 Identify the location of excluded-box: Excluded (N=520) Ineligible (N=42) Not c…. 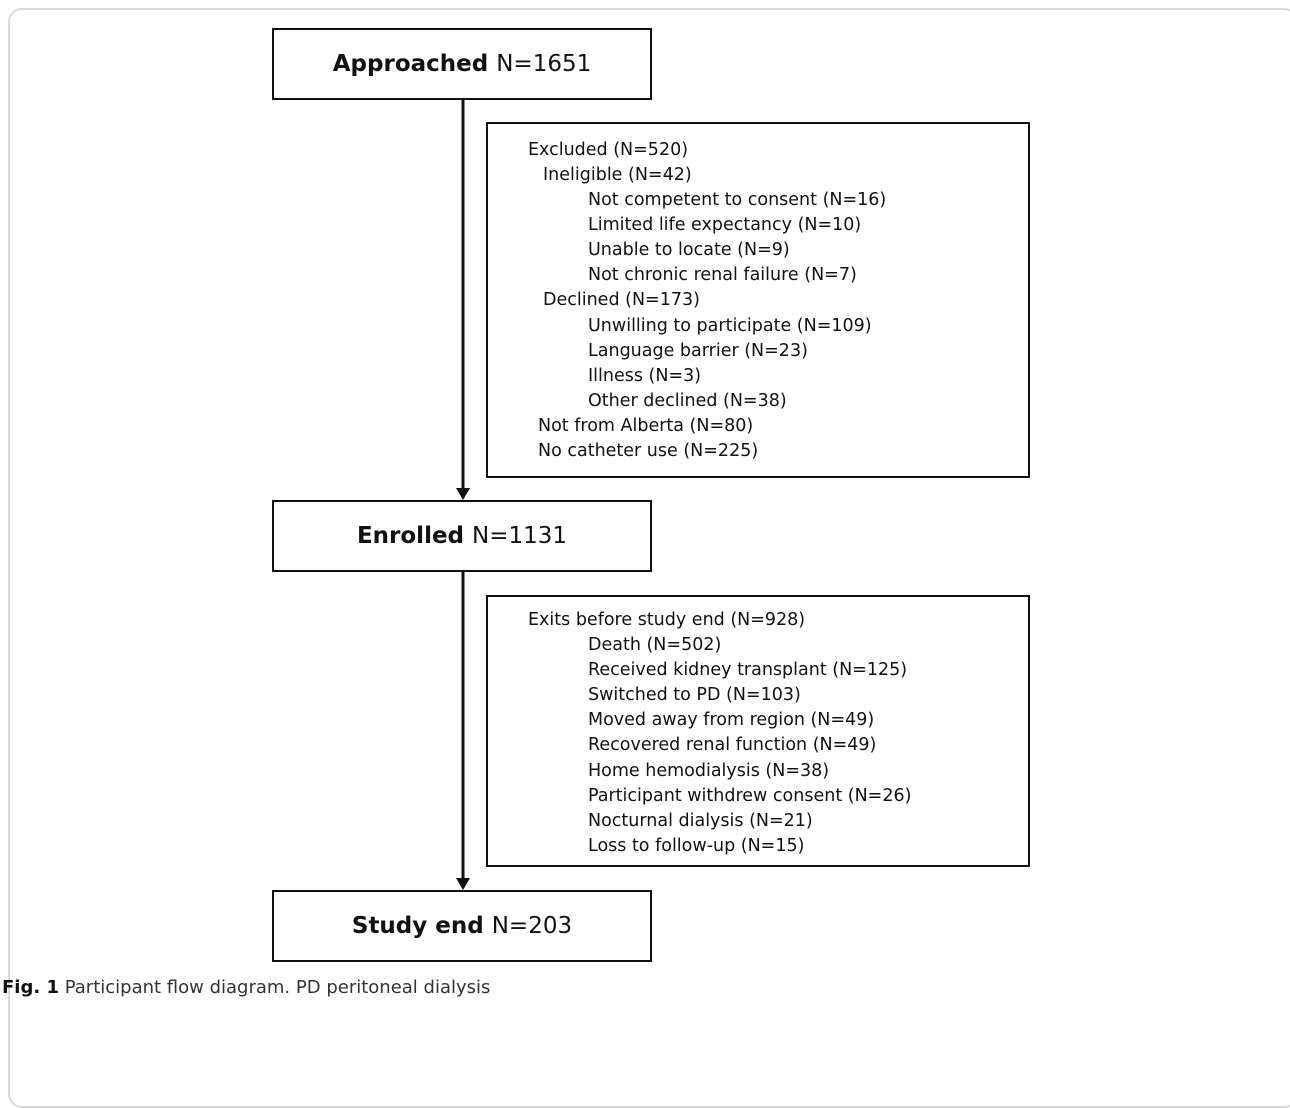
(758, 300).